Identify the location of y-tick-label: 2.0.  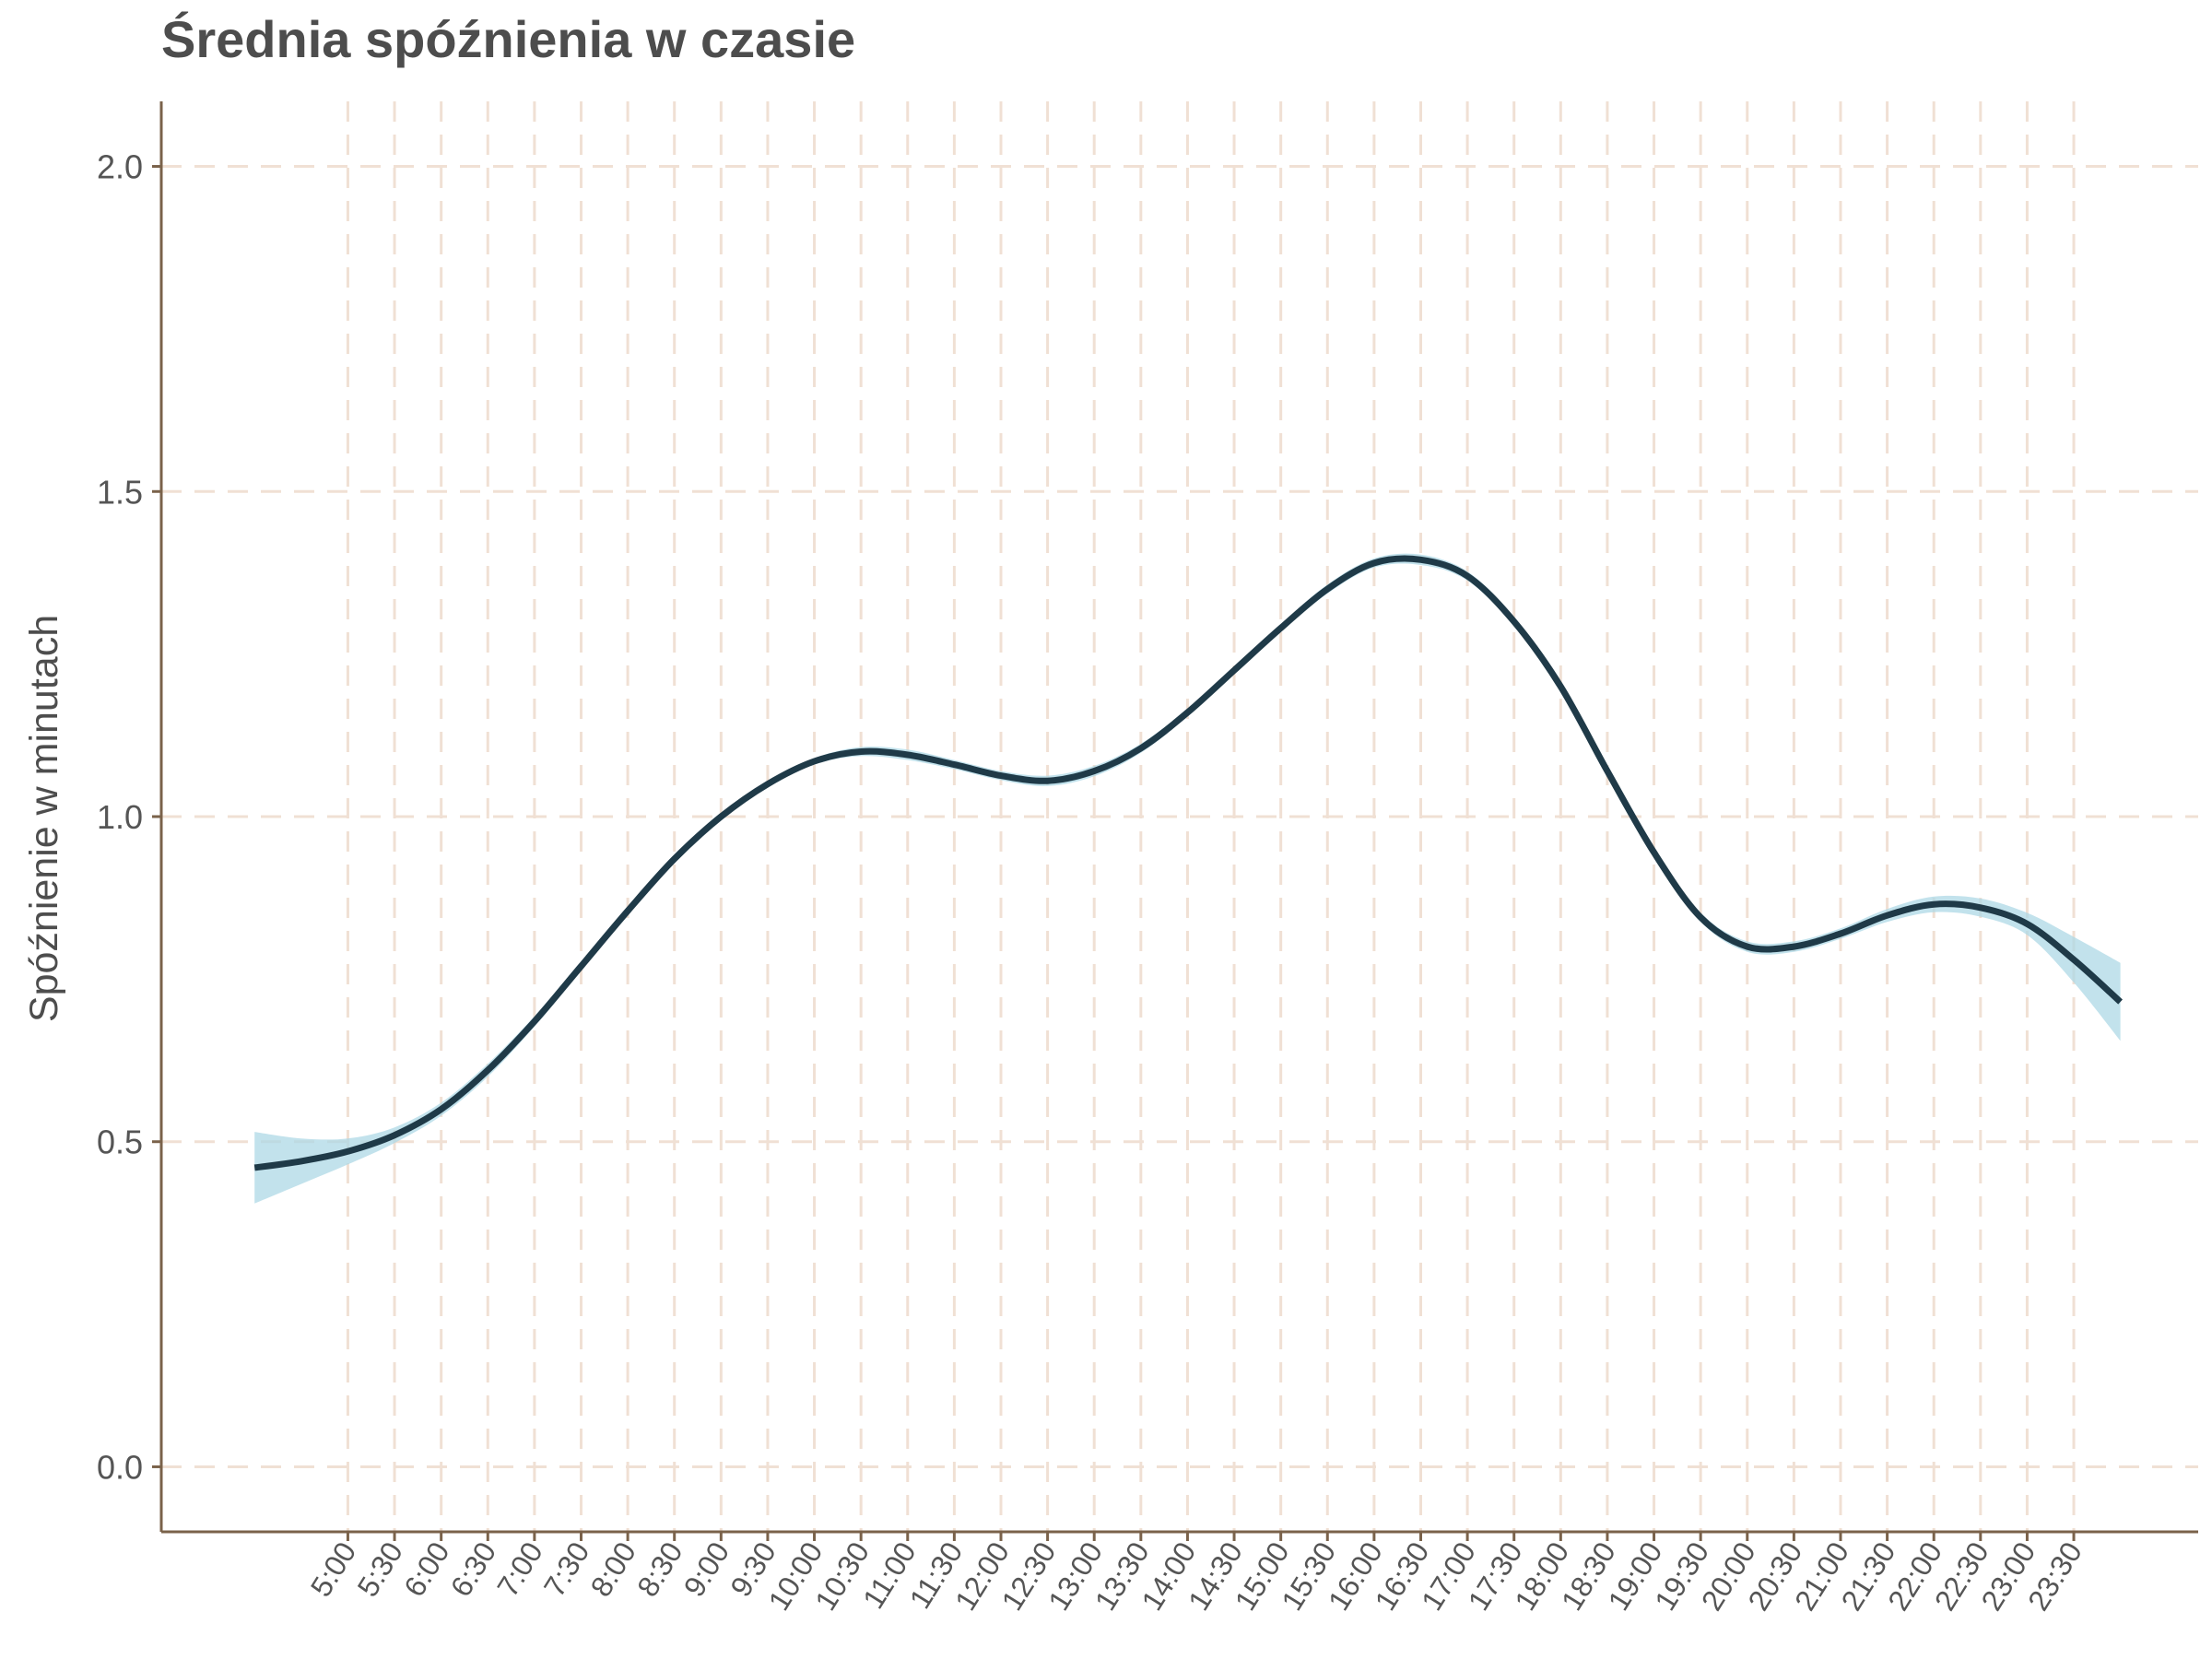
(120, 167).